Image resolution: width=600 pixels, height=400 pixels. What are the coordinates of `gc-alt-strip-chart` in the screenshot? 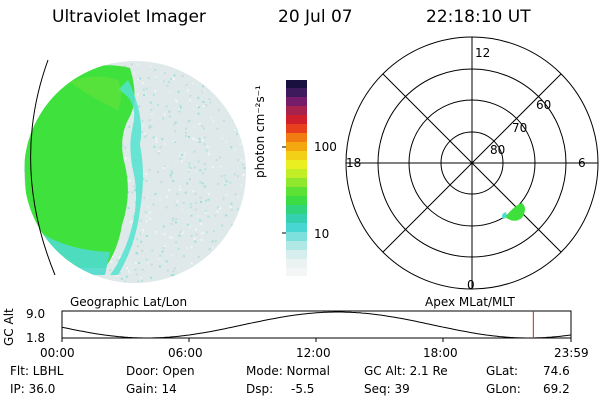 It's located at (316, 326).